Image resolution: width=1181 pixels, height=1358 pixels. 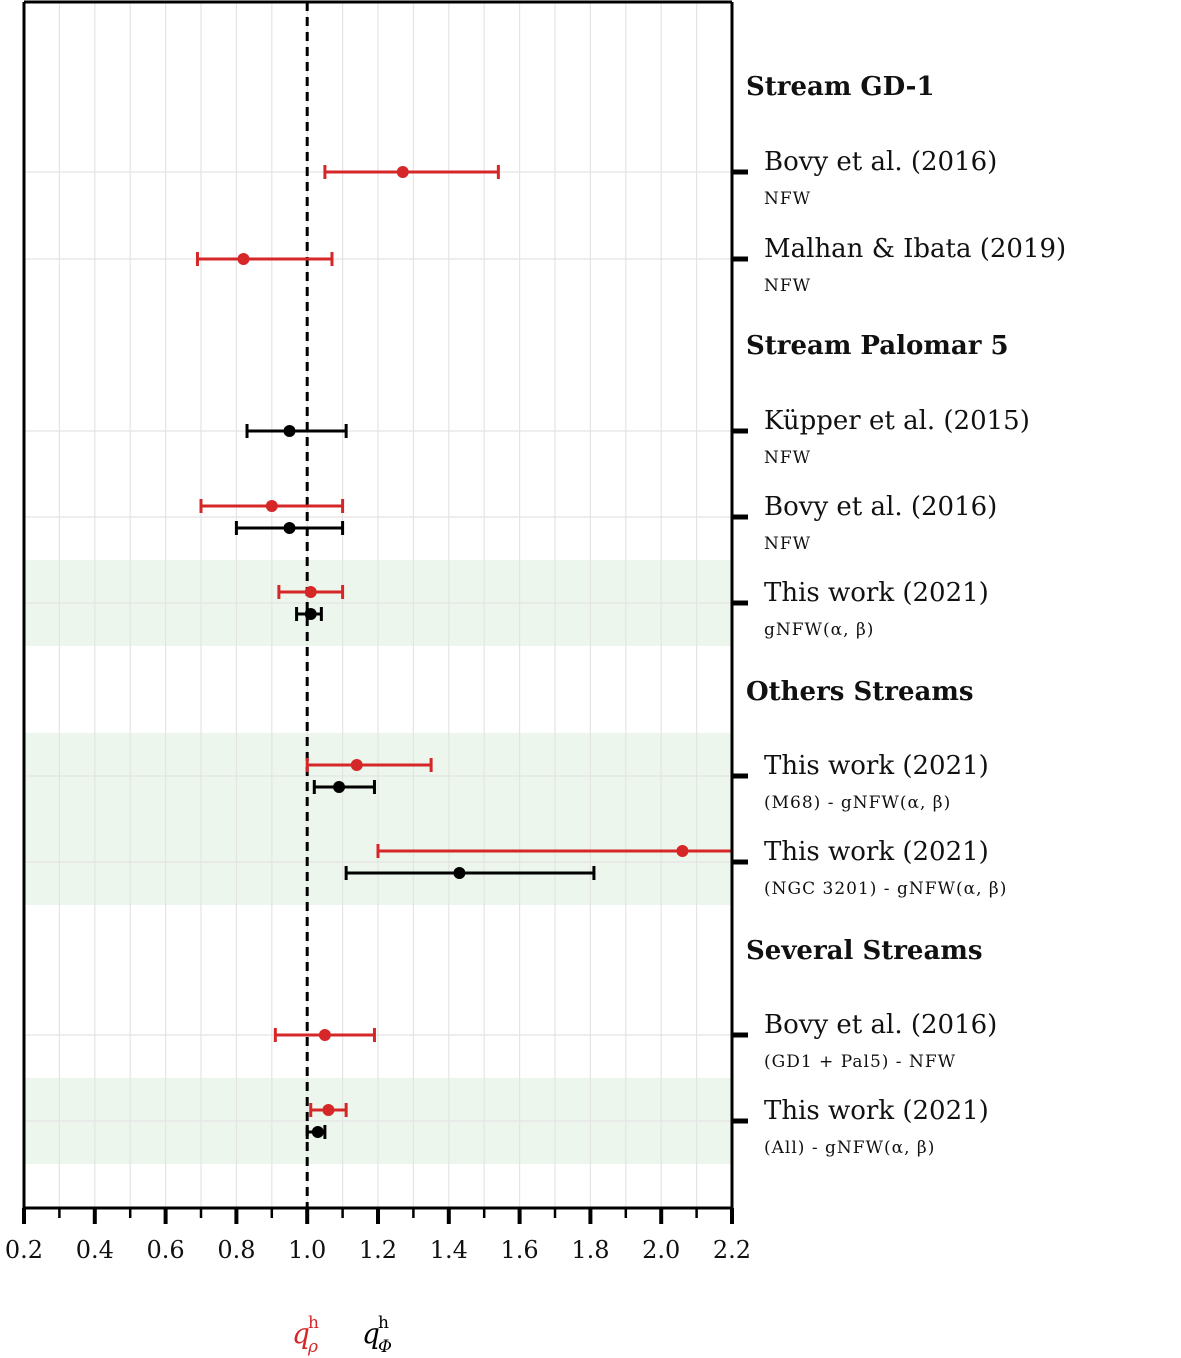 I want to click on group-header: Stream Palomar 5, so click(x=877, y=346).